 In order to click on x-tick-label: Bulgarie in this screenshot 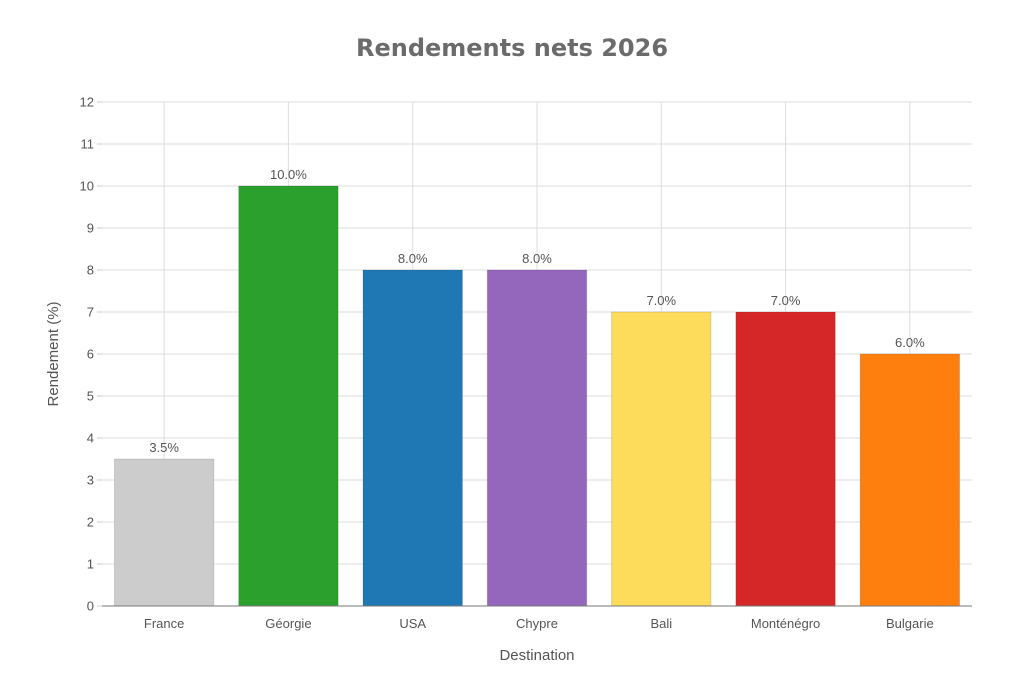, I will do `click(910, 623)`.